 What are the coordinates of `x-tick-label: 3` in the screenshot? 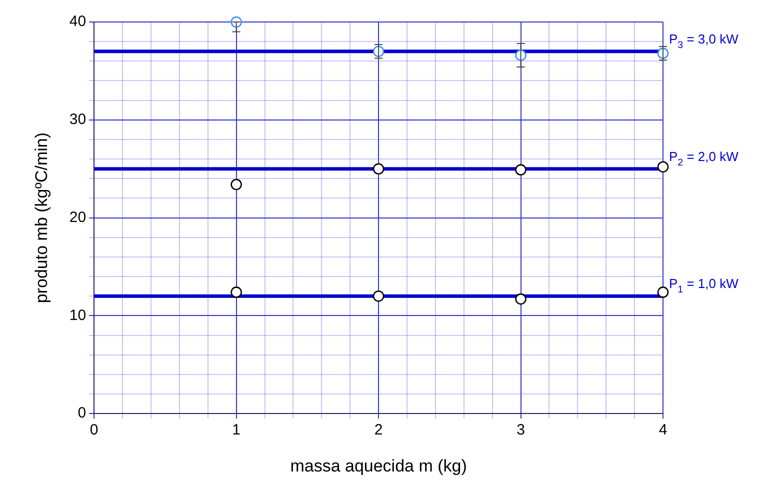 It's located at (520, 430).